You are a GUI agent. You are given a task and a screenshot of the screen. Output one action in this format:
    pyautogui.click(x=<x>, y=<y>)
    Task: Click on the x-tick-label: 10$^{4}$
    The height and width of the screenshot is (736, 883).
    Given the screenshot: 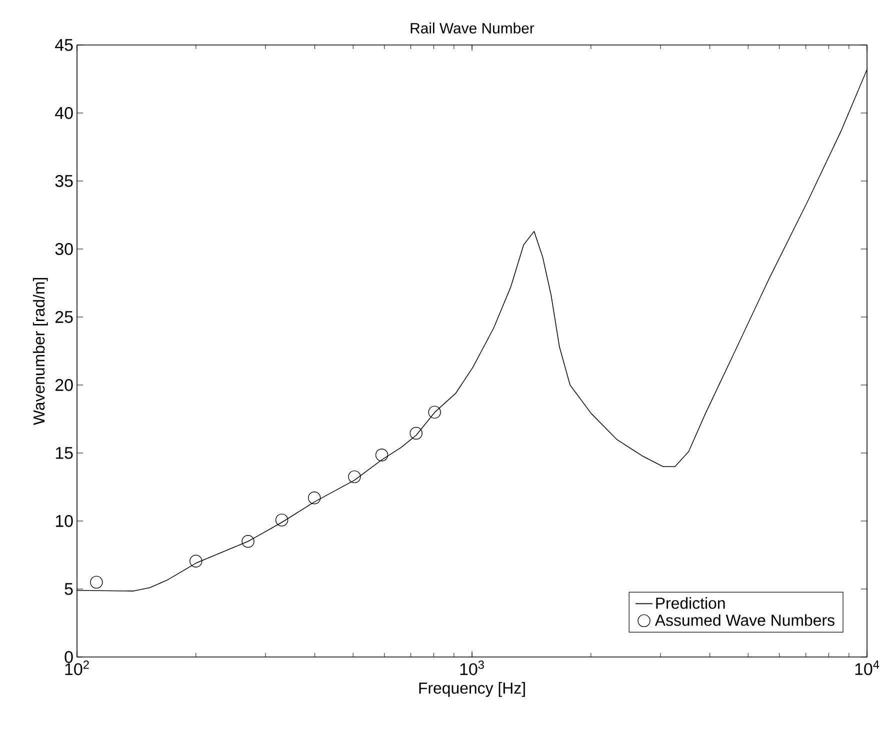 What is the action you would take?
    pyautogui.click(x=867, y=668)
    